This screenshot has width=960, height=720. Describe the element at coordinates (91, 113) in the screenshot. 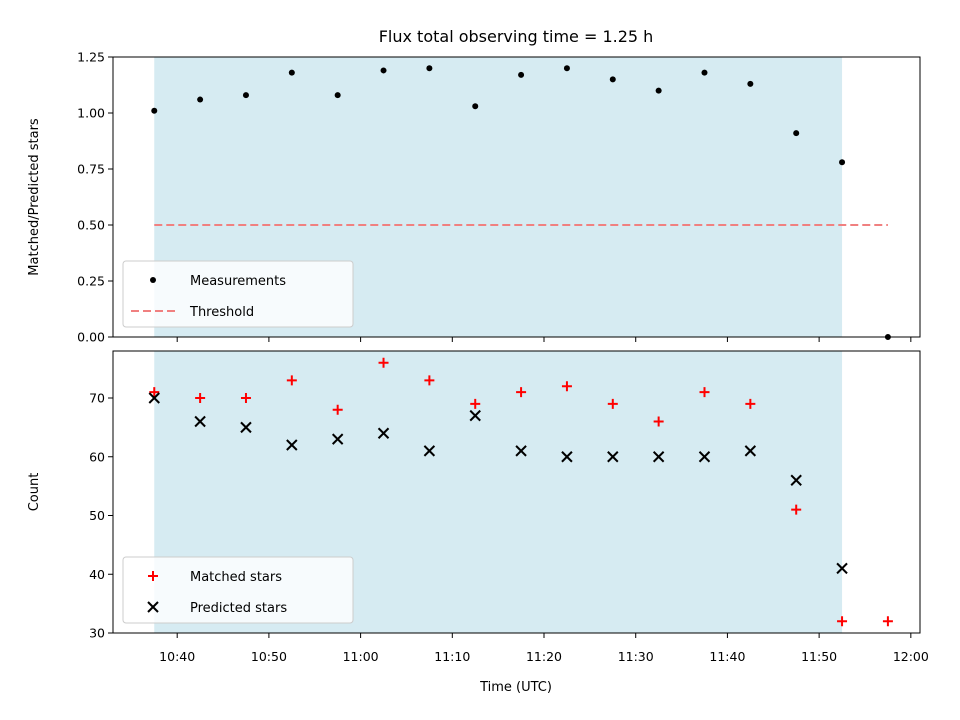

I see `y-tick-label: 1.00` at that location.